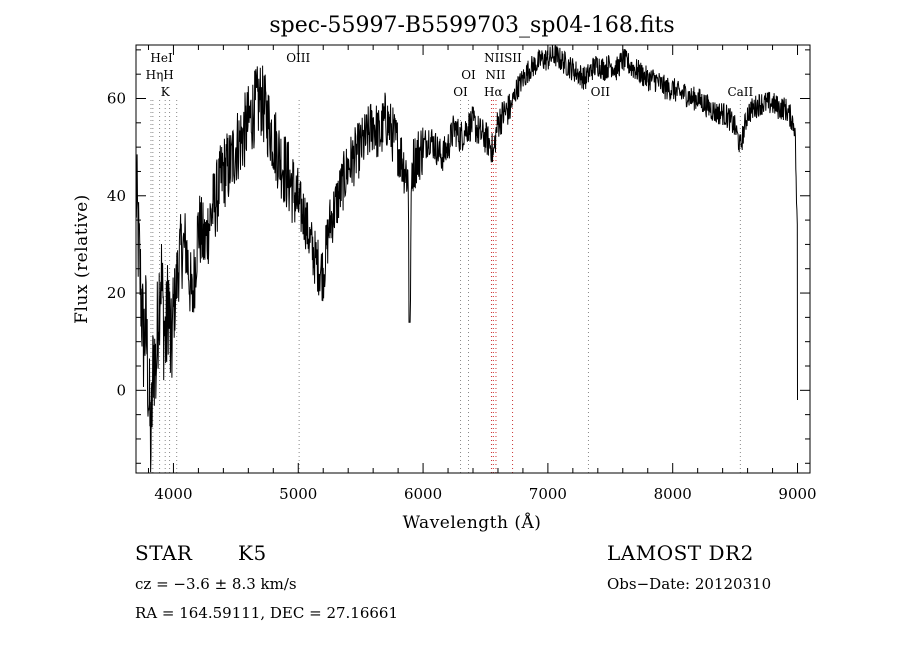 The width and height of the screenshot is (900, 650). Describe the element at coordinates (298, 58) in the screenshot. I see `marker-label-3: OIII` at that location.